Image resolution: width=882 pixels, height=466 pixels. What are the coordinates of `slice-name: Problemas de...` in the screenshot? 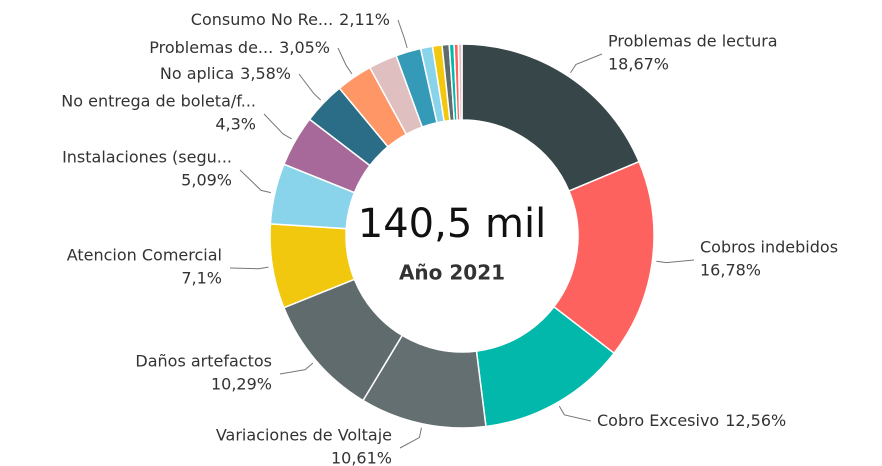 It's located at (211, 47).